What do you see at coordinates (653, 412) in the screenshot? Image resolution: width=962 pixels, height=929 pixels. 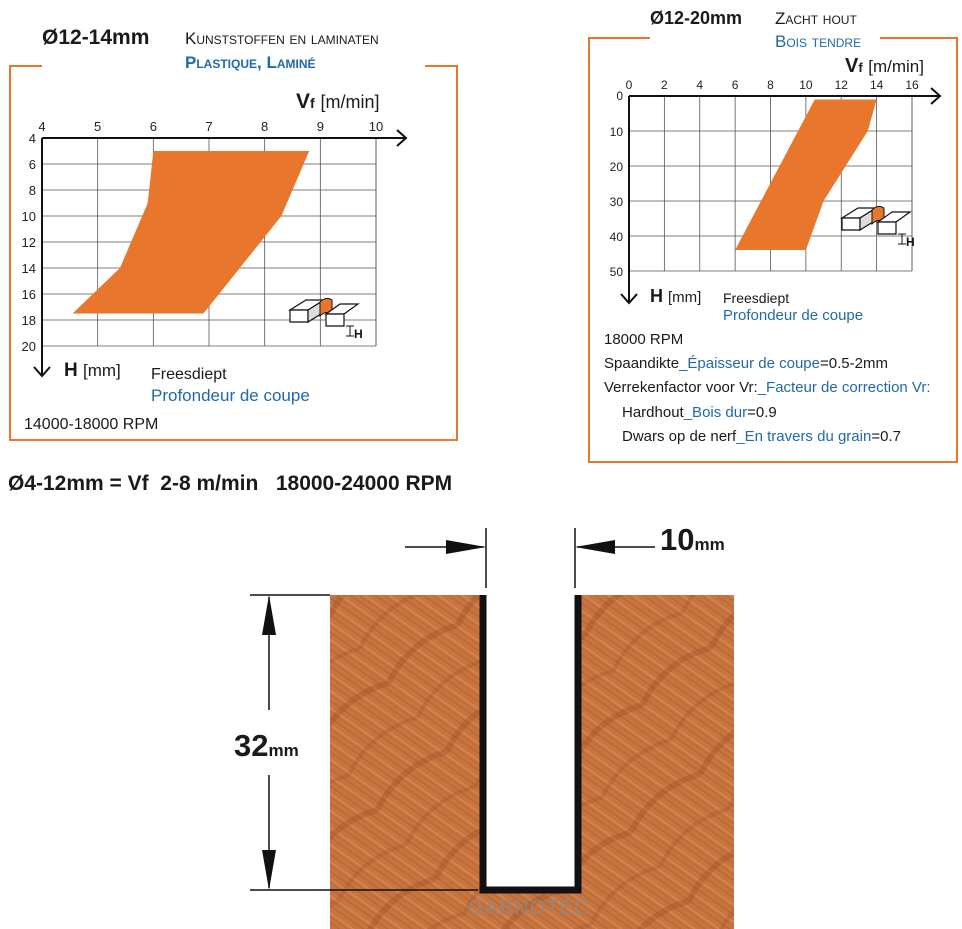 I see `right-note-hard-nl: Hardhout` at bounding box center [653, 412].